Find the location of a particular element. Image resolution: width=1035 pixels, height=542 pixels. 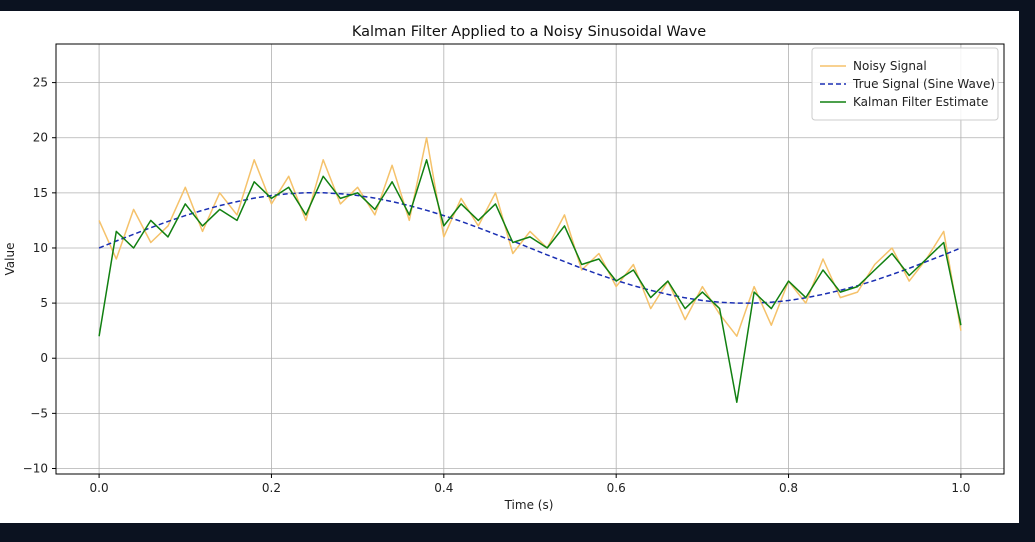

y-tick-label: 25 is located at coordinates (40, 83).